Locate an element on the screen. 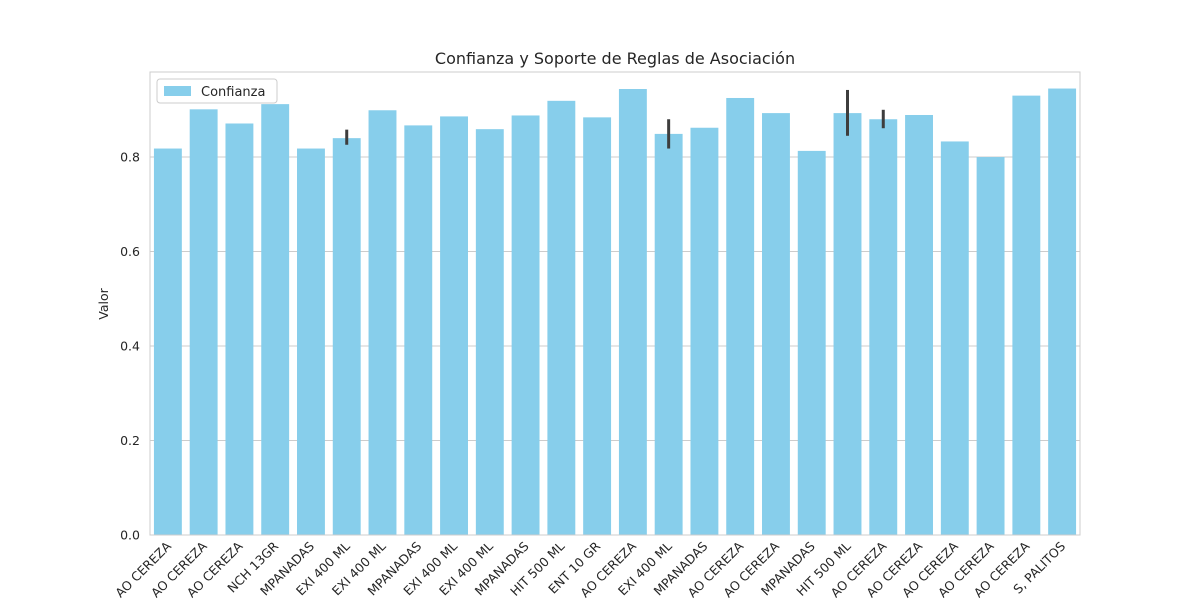 Image resolution: width=1200 pixels, height=605 pixels. legend: Confianza is located at coordinates (217, 91).